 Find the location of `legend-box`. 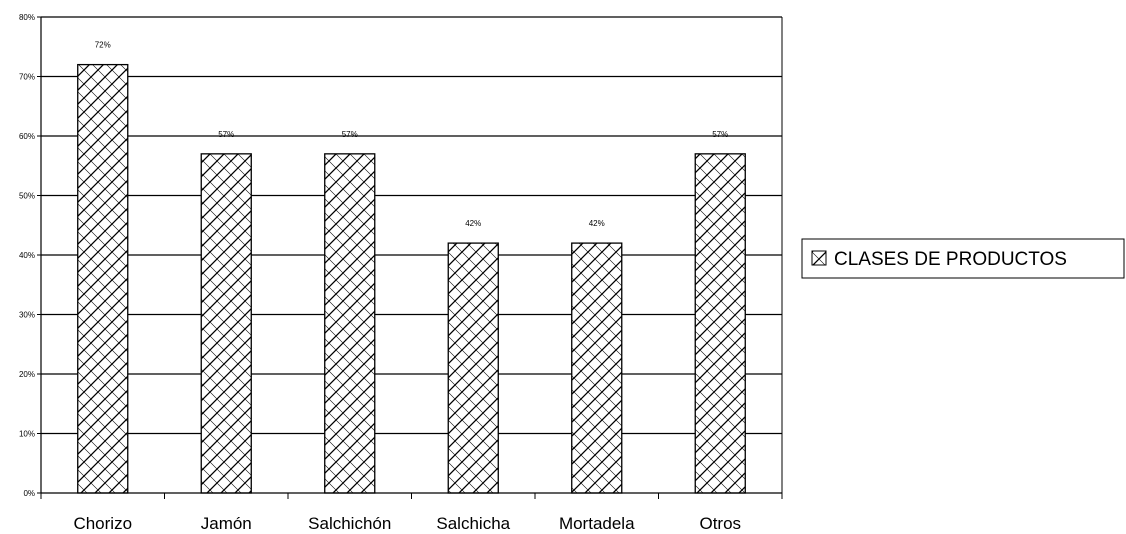

legend-box is located at coordinates (963, 258).